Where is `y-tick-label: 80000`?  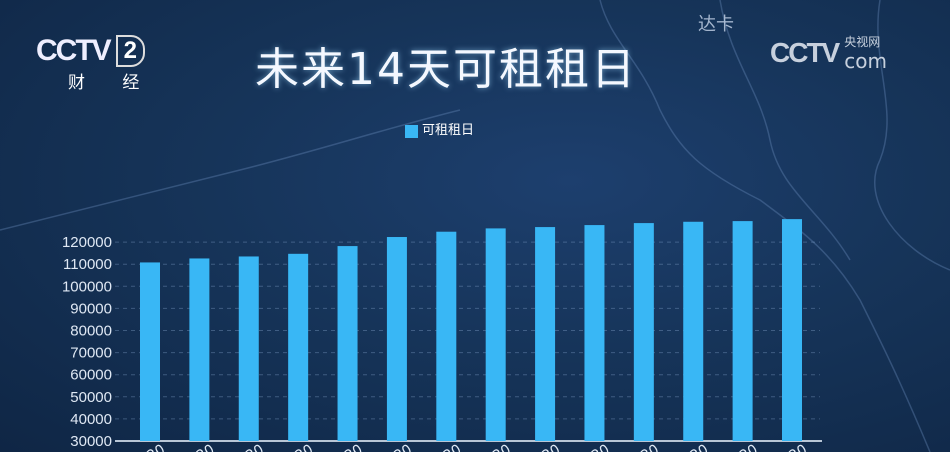 y-tick-label: 80000 is located at coordinates (91, 331).